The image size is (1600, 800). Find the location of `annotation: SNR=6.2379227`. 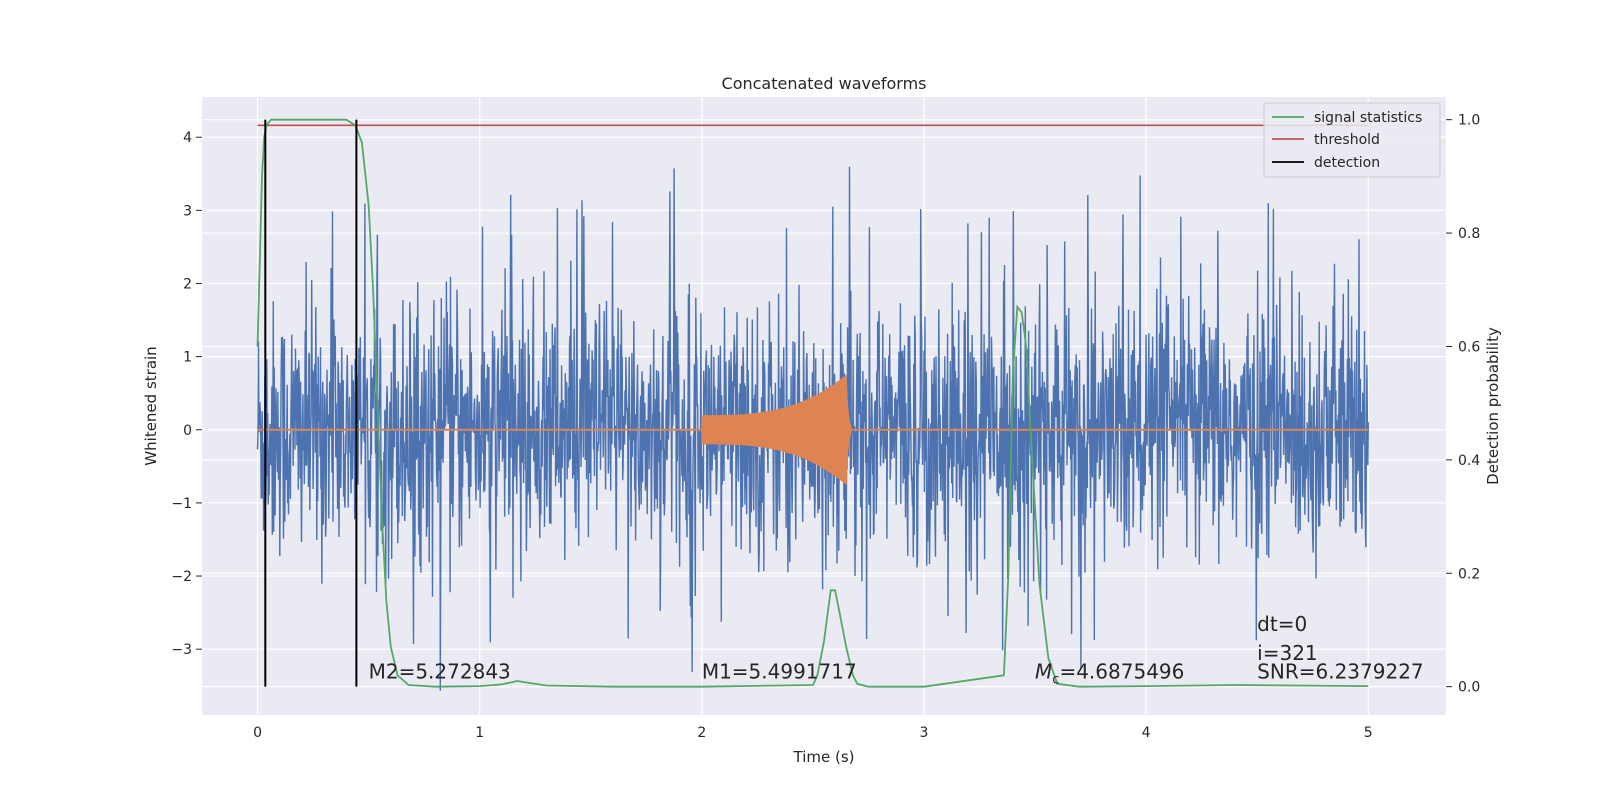

annotation: SNR=6.2379227 is located at coordinates (1340, 671).